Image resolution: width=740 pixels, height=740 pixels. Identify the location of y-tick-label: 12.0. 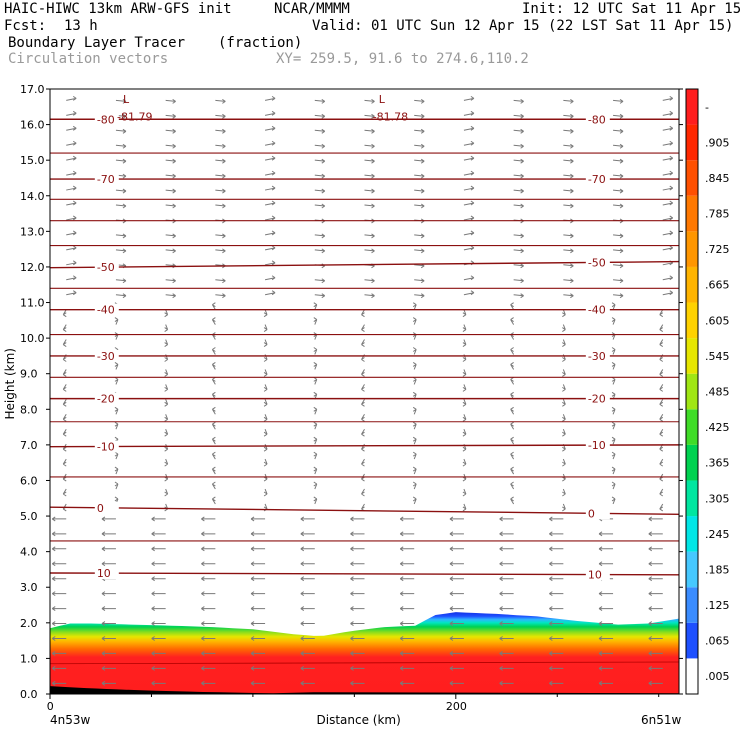
(32, 267).